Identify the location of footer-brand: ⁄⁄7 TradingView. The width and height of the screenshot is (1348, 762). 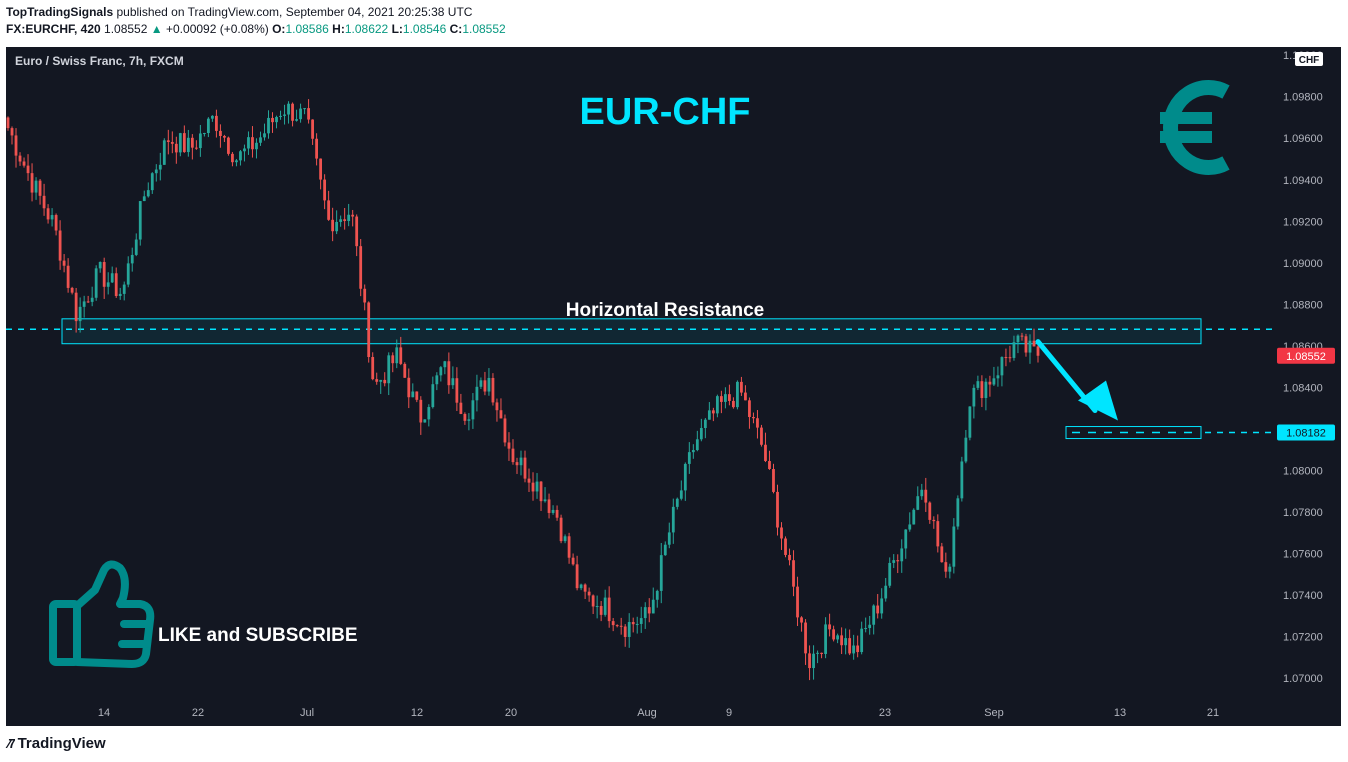
(57, 743).